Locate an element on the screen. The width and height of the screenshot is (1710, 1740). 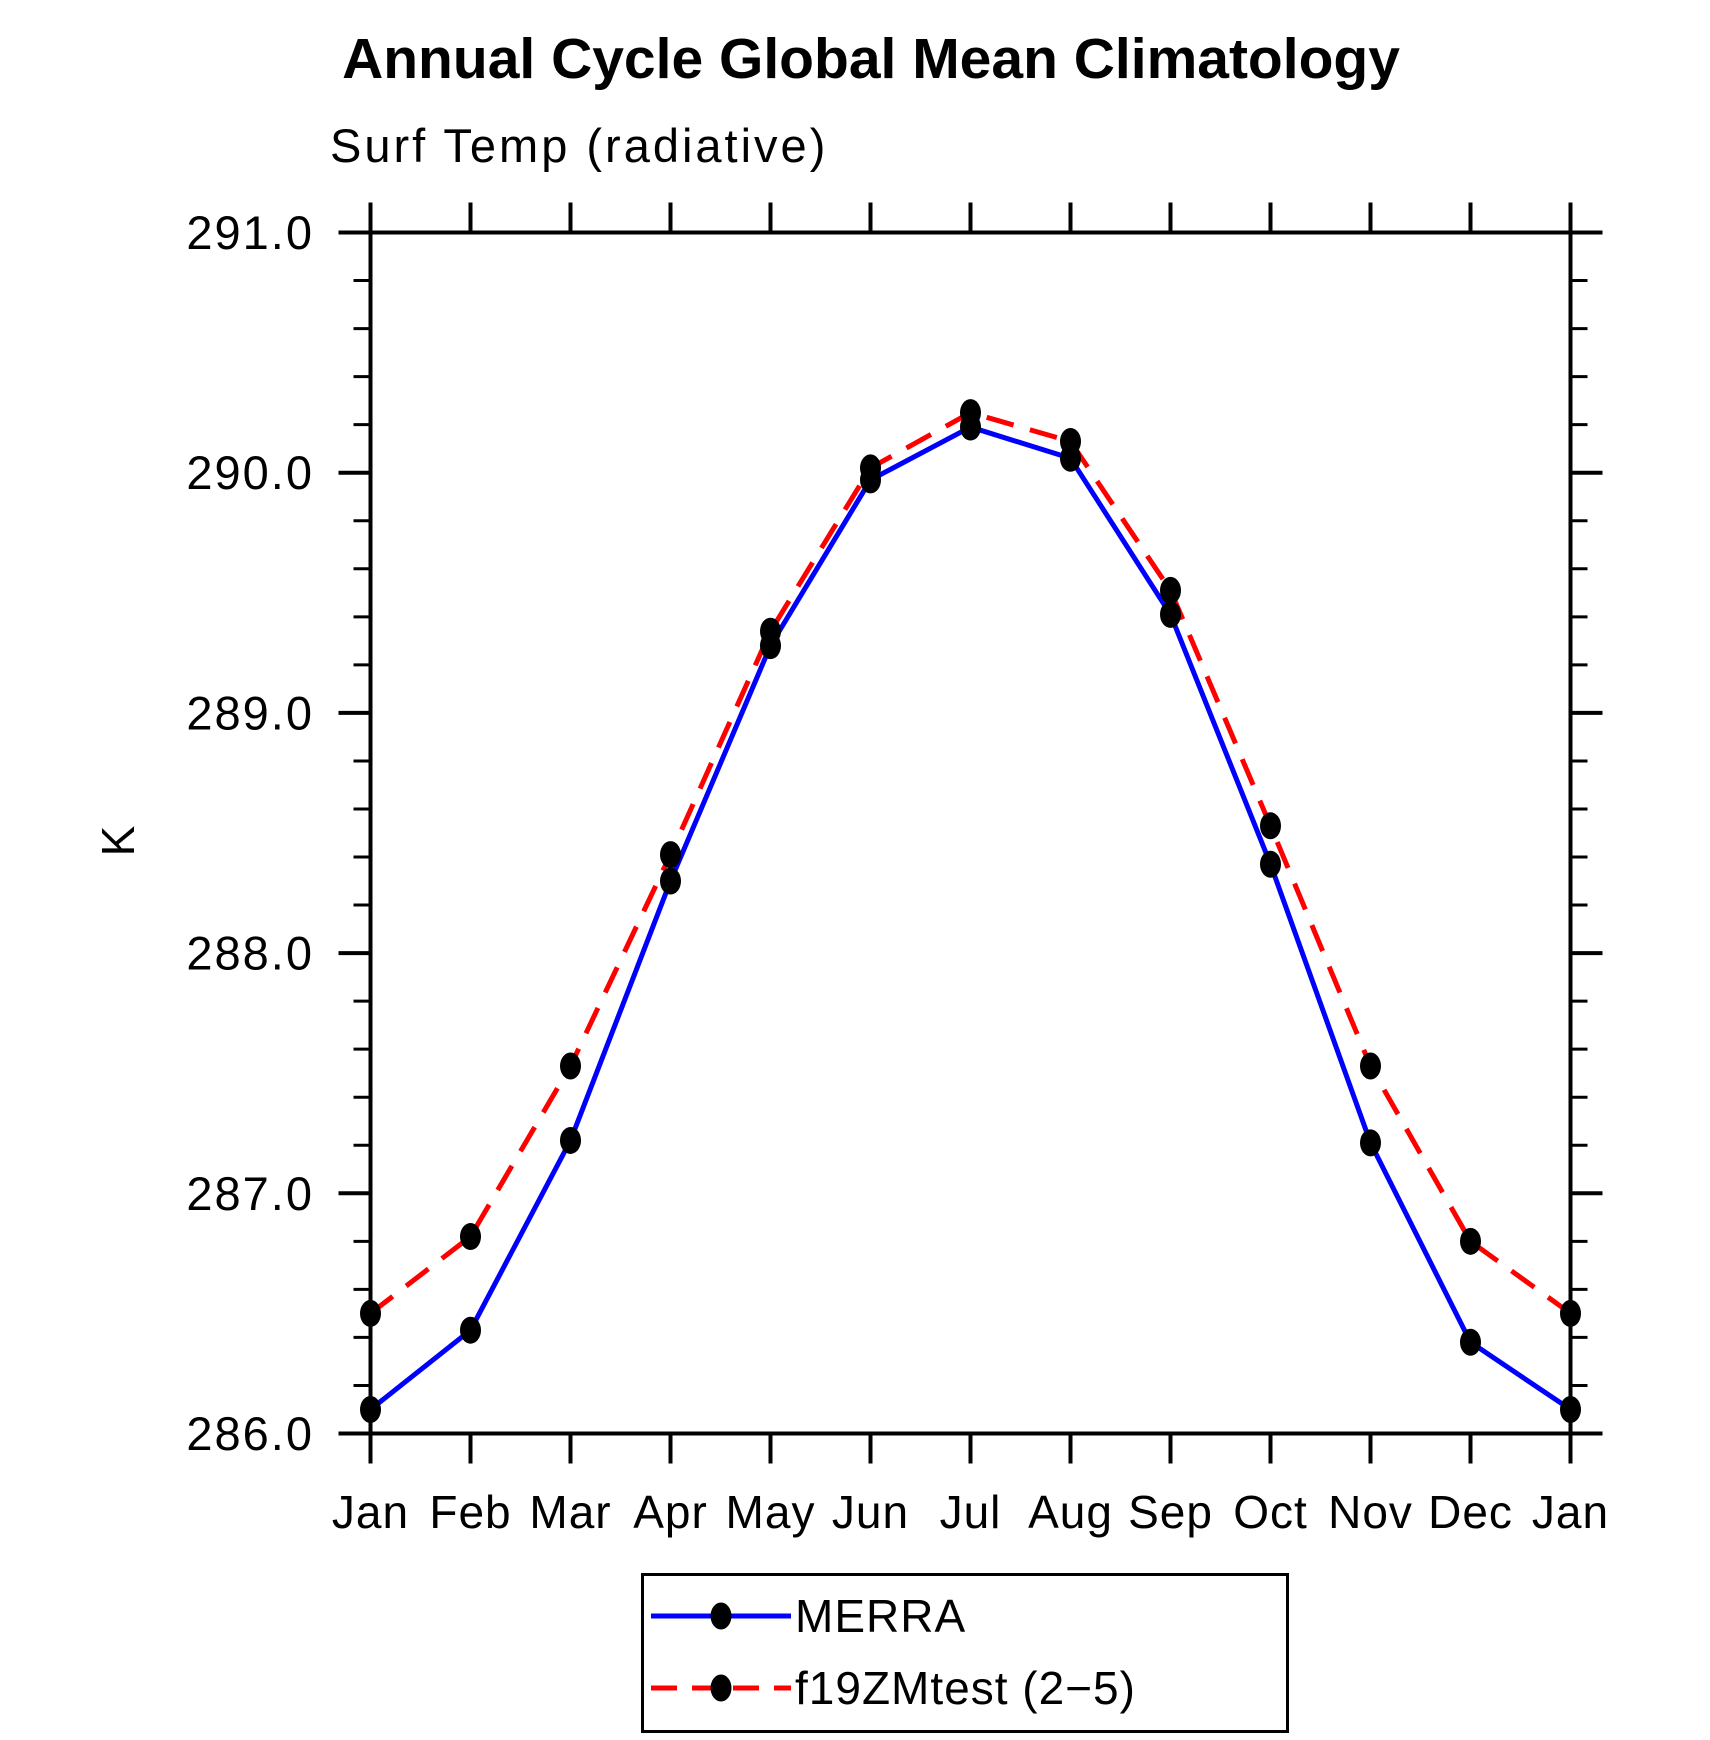
x-tick-label: Apr is located at coordinates (670, 1512).